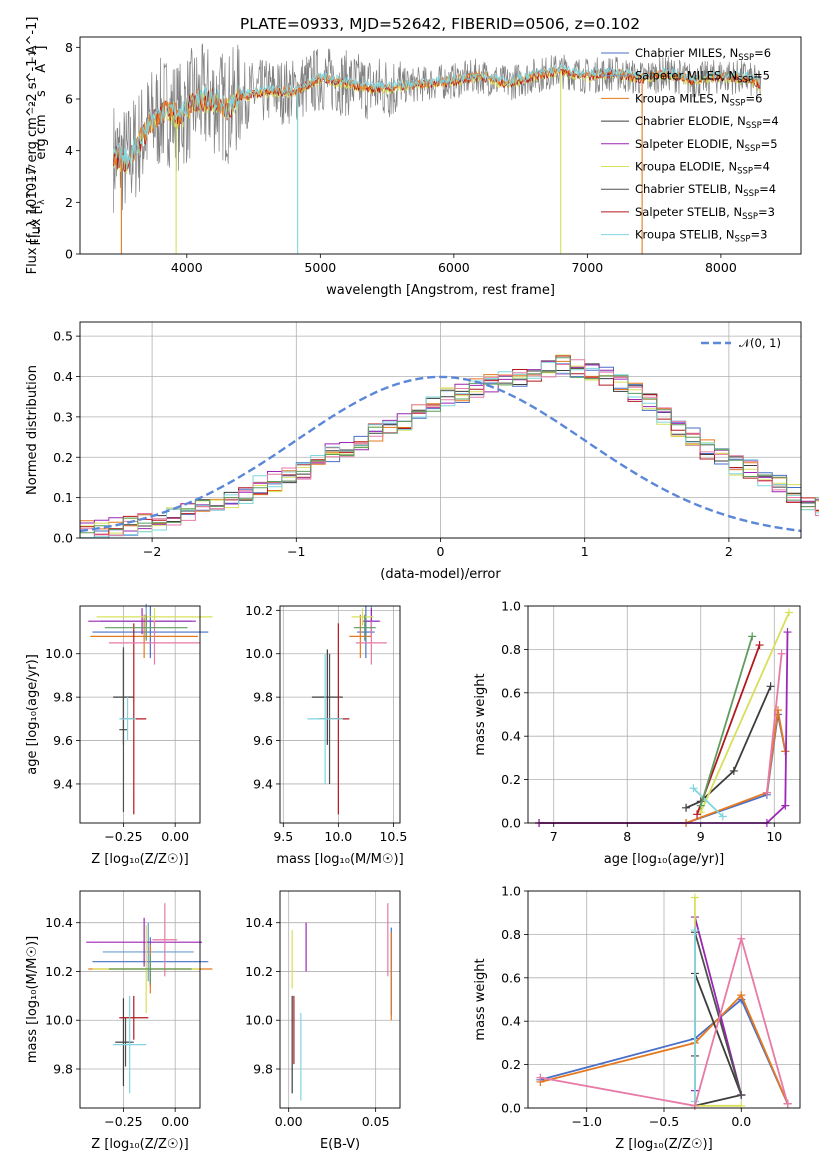  I want to click on y-tick-label: 0.4, so click(63, 376).